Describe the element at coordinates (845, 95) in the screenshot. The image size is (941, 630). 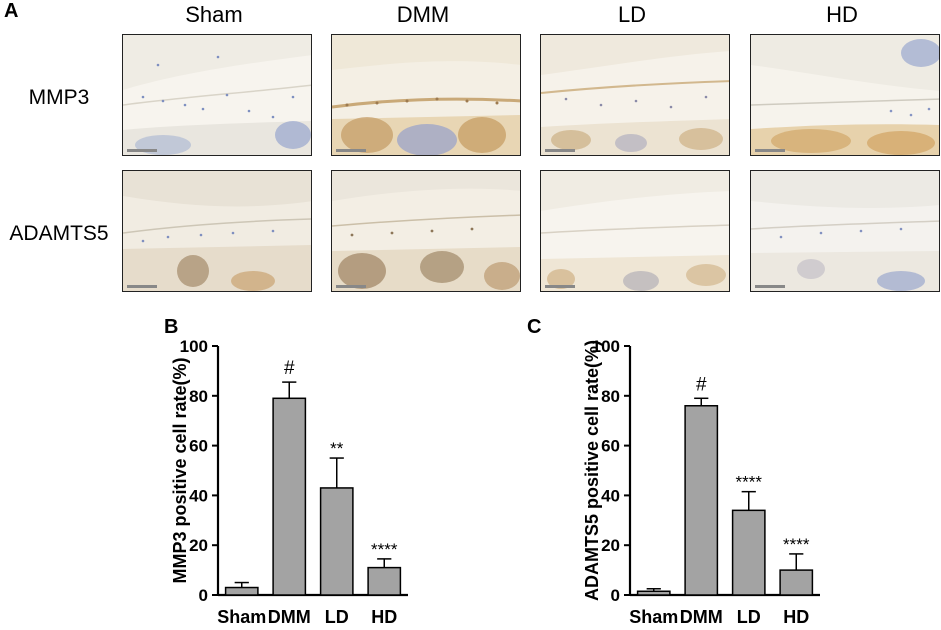
I see `micrograph-mmp3-hd` at that location.